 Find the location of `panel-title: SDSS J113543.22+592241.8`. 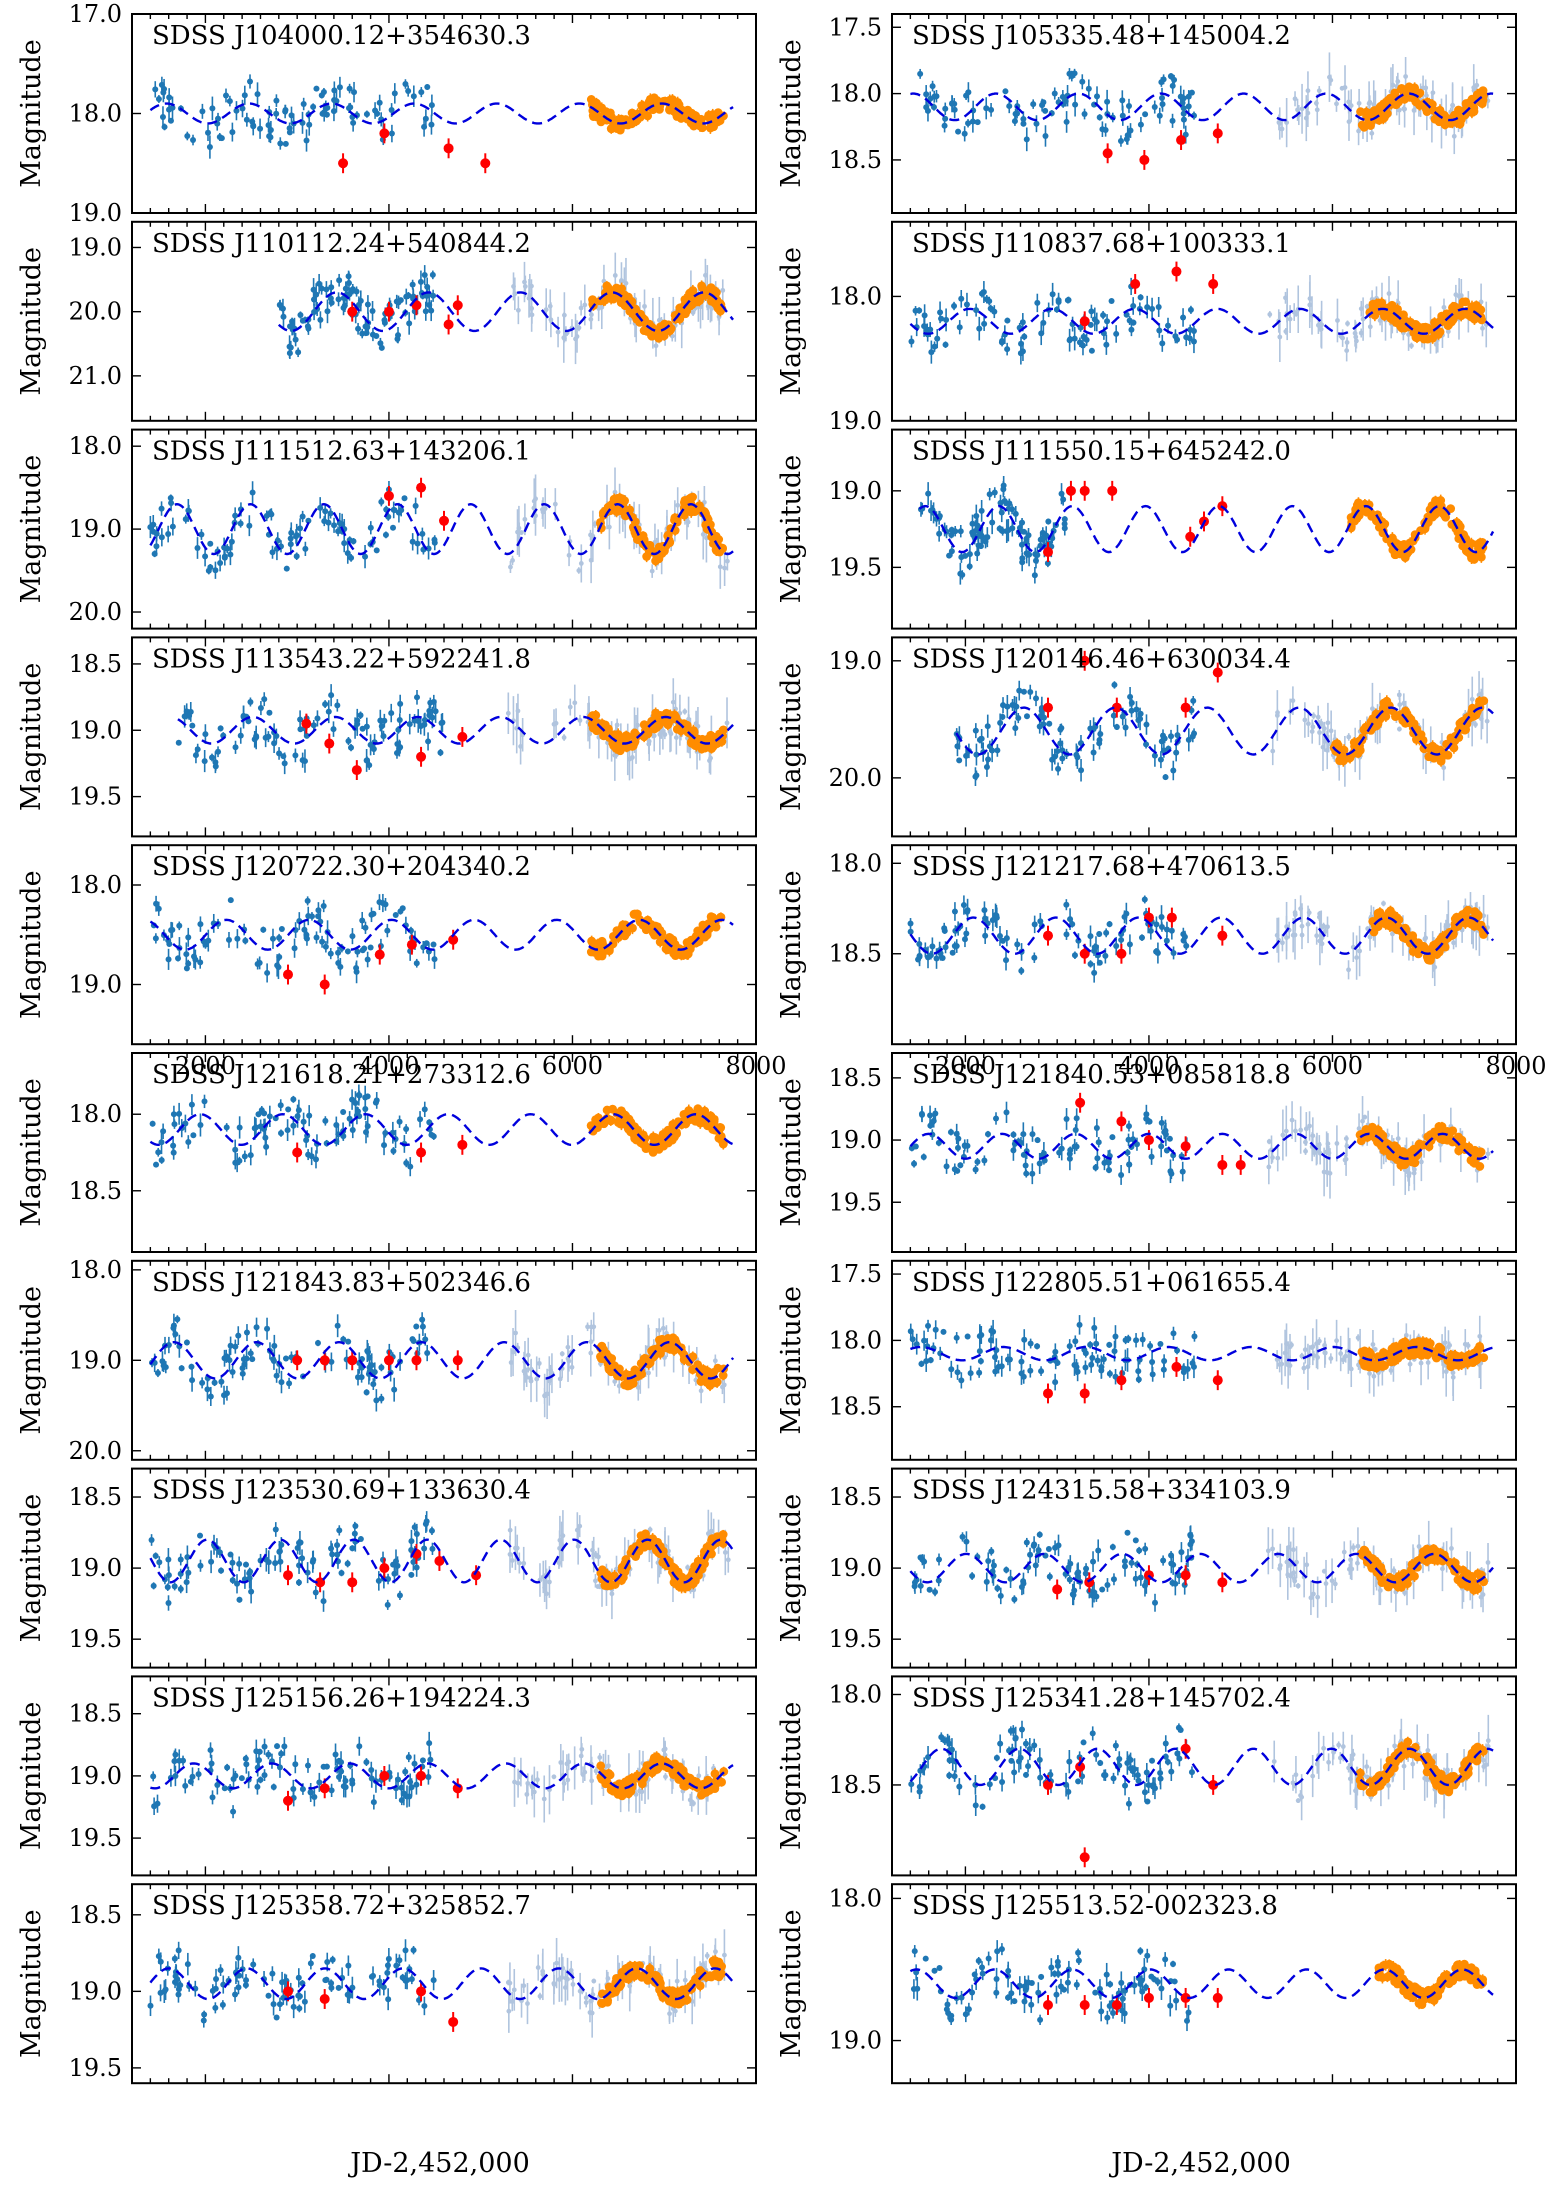

panel-title: SDSS J113543.22+592241.8 is located at coordinates (341, 659).